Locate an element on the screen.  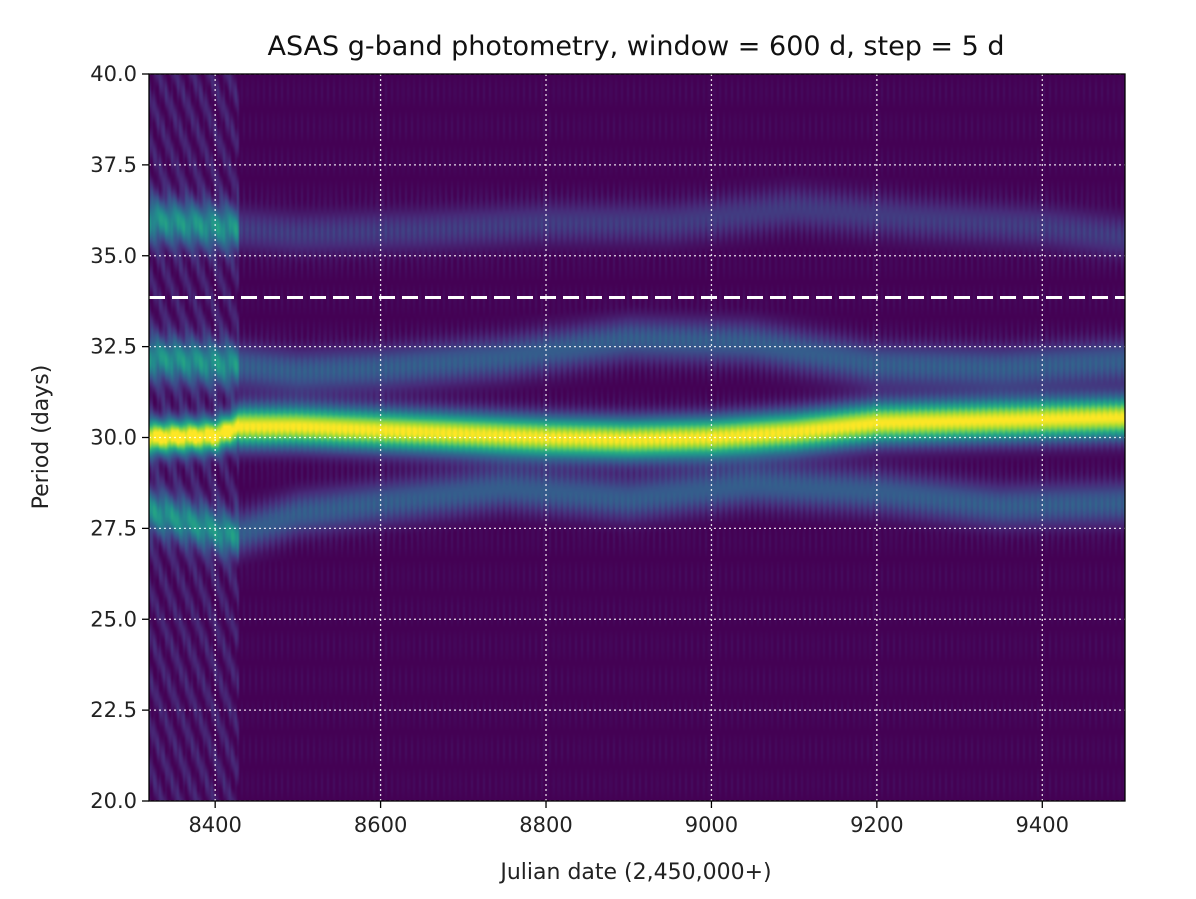
x-tick-label: 8600 is located at coordinates (380, 825).